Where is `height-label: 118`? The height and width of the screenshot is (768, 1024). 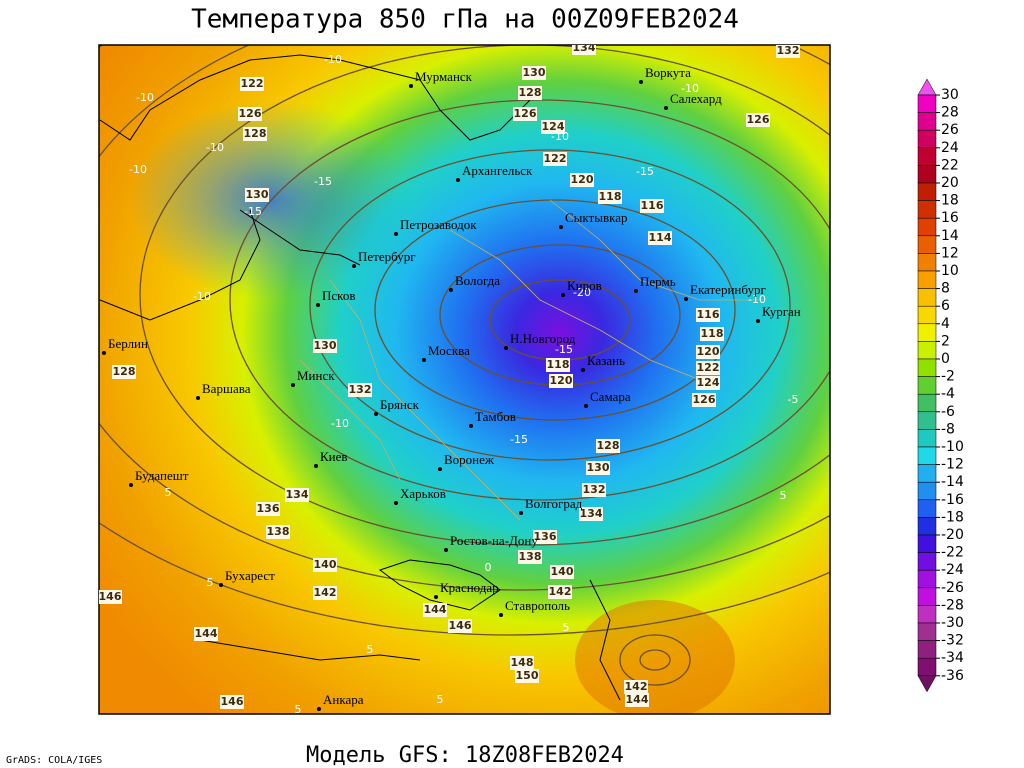 height-label: 118 is located at coordinates (610, 196).